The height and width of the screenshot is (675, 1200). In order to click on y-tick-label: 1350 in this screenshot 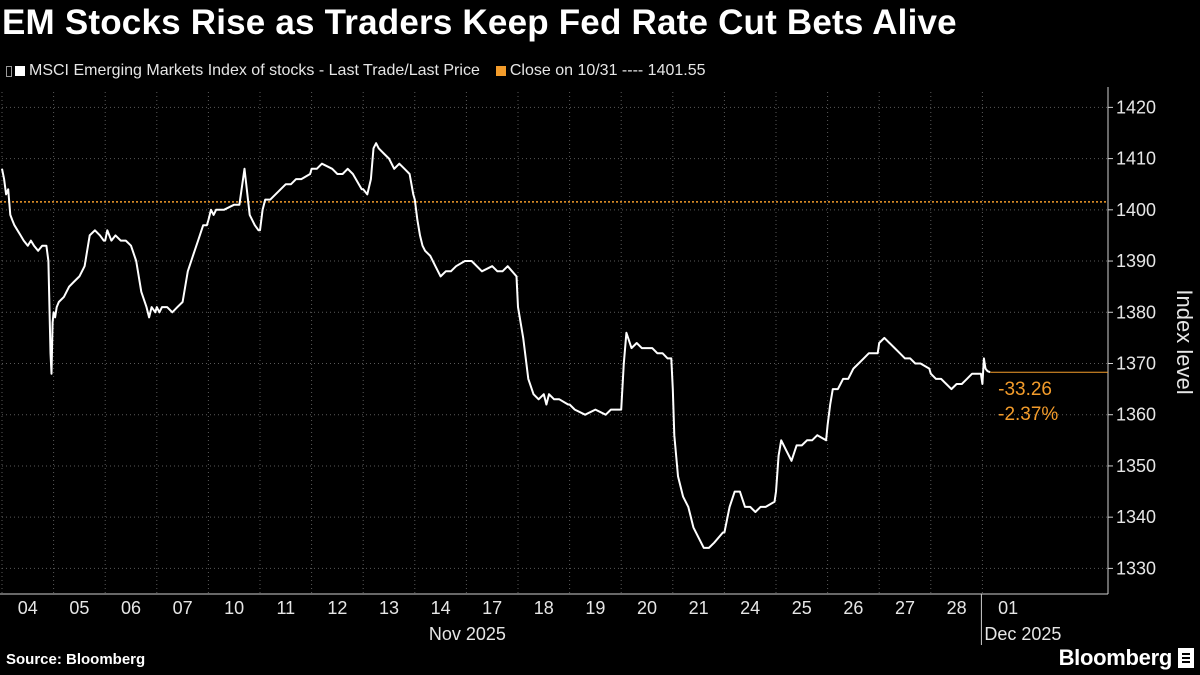, I will do `click(1136, 466)`.